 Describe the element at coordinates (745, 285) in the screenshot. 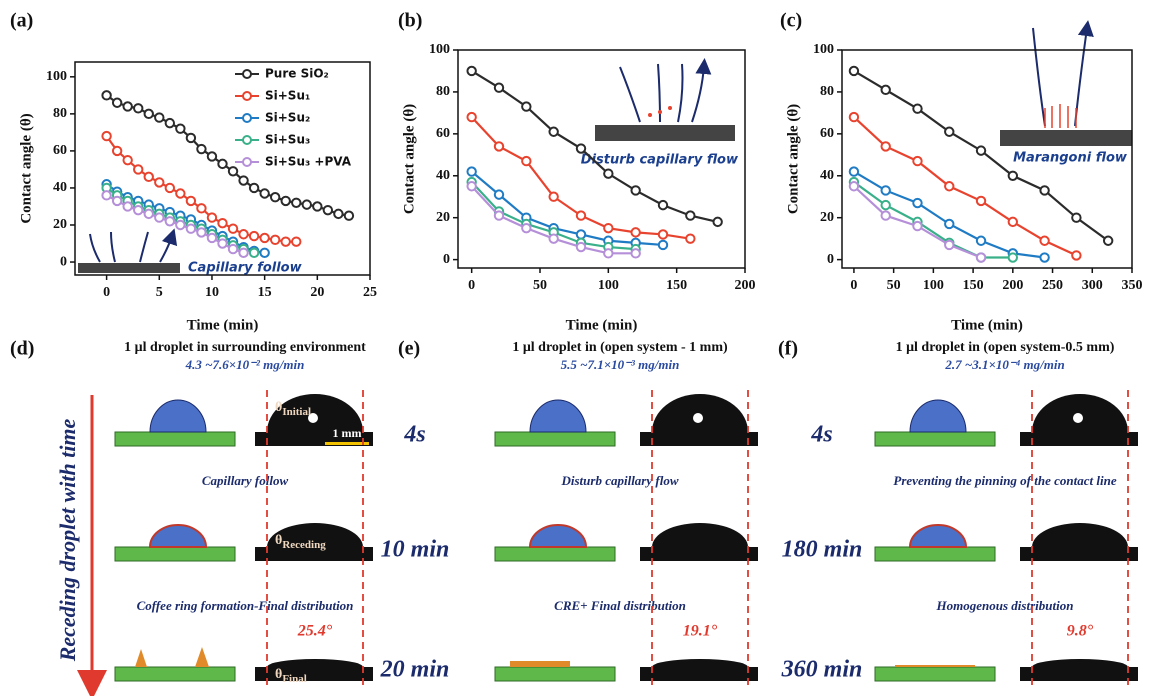

I see `x-tick-label: 200` at that location.